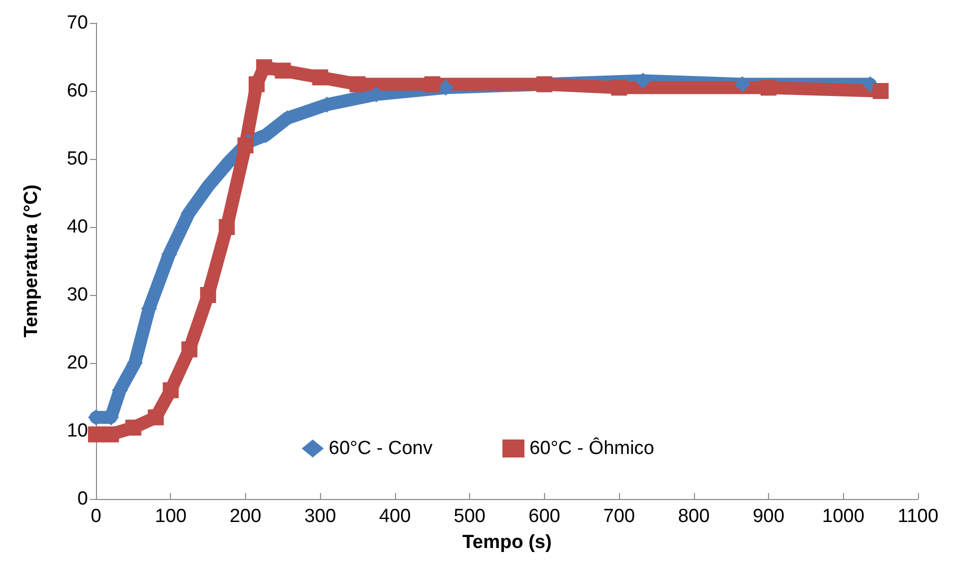 The image size is (957, 586). What do you see at coordinates (843, 516) in the screenshot?
I see `x-tick-label: 1000` at bounding box center [843, 516].